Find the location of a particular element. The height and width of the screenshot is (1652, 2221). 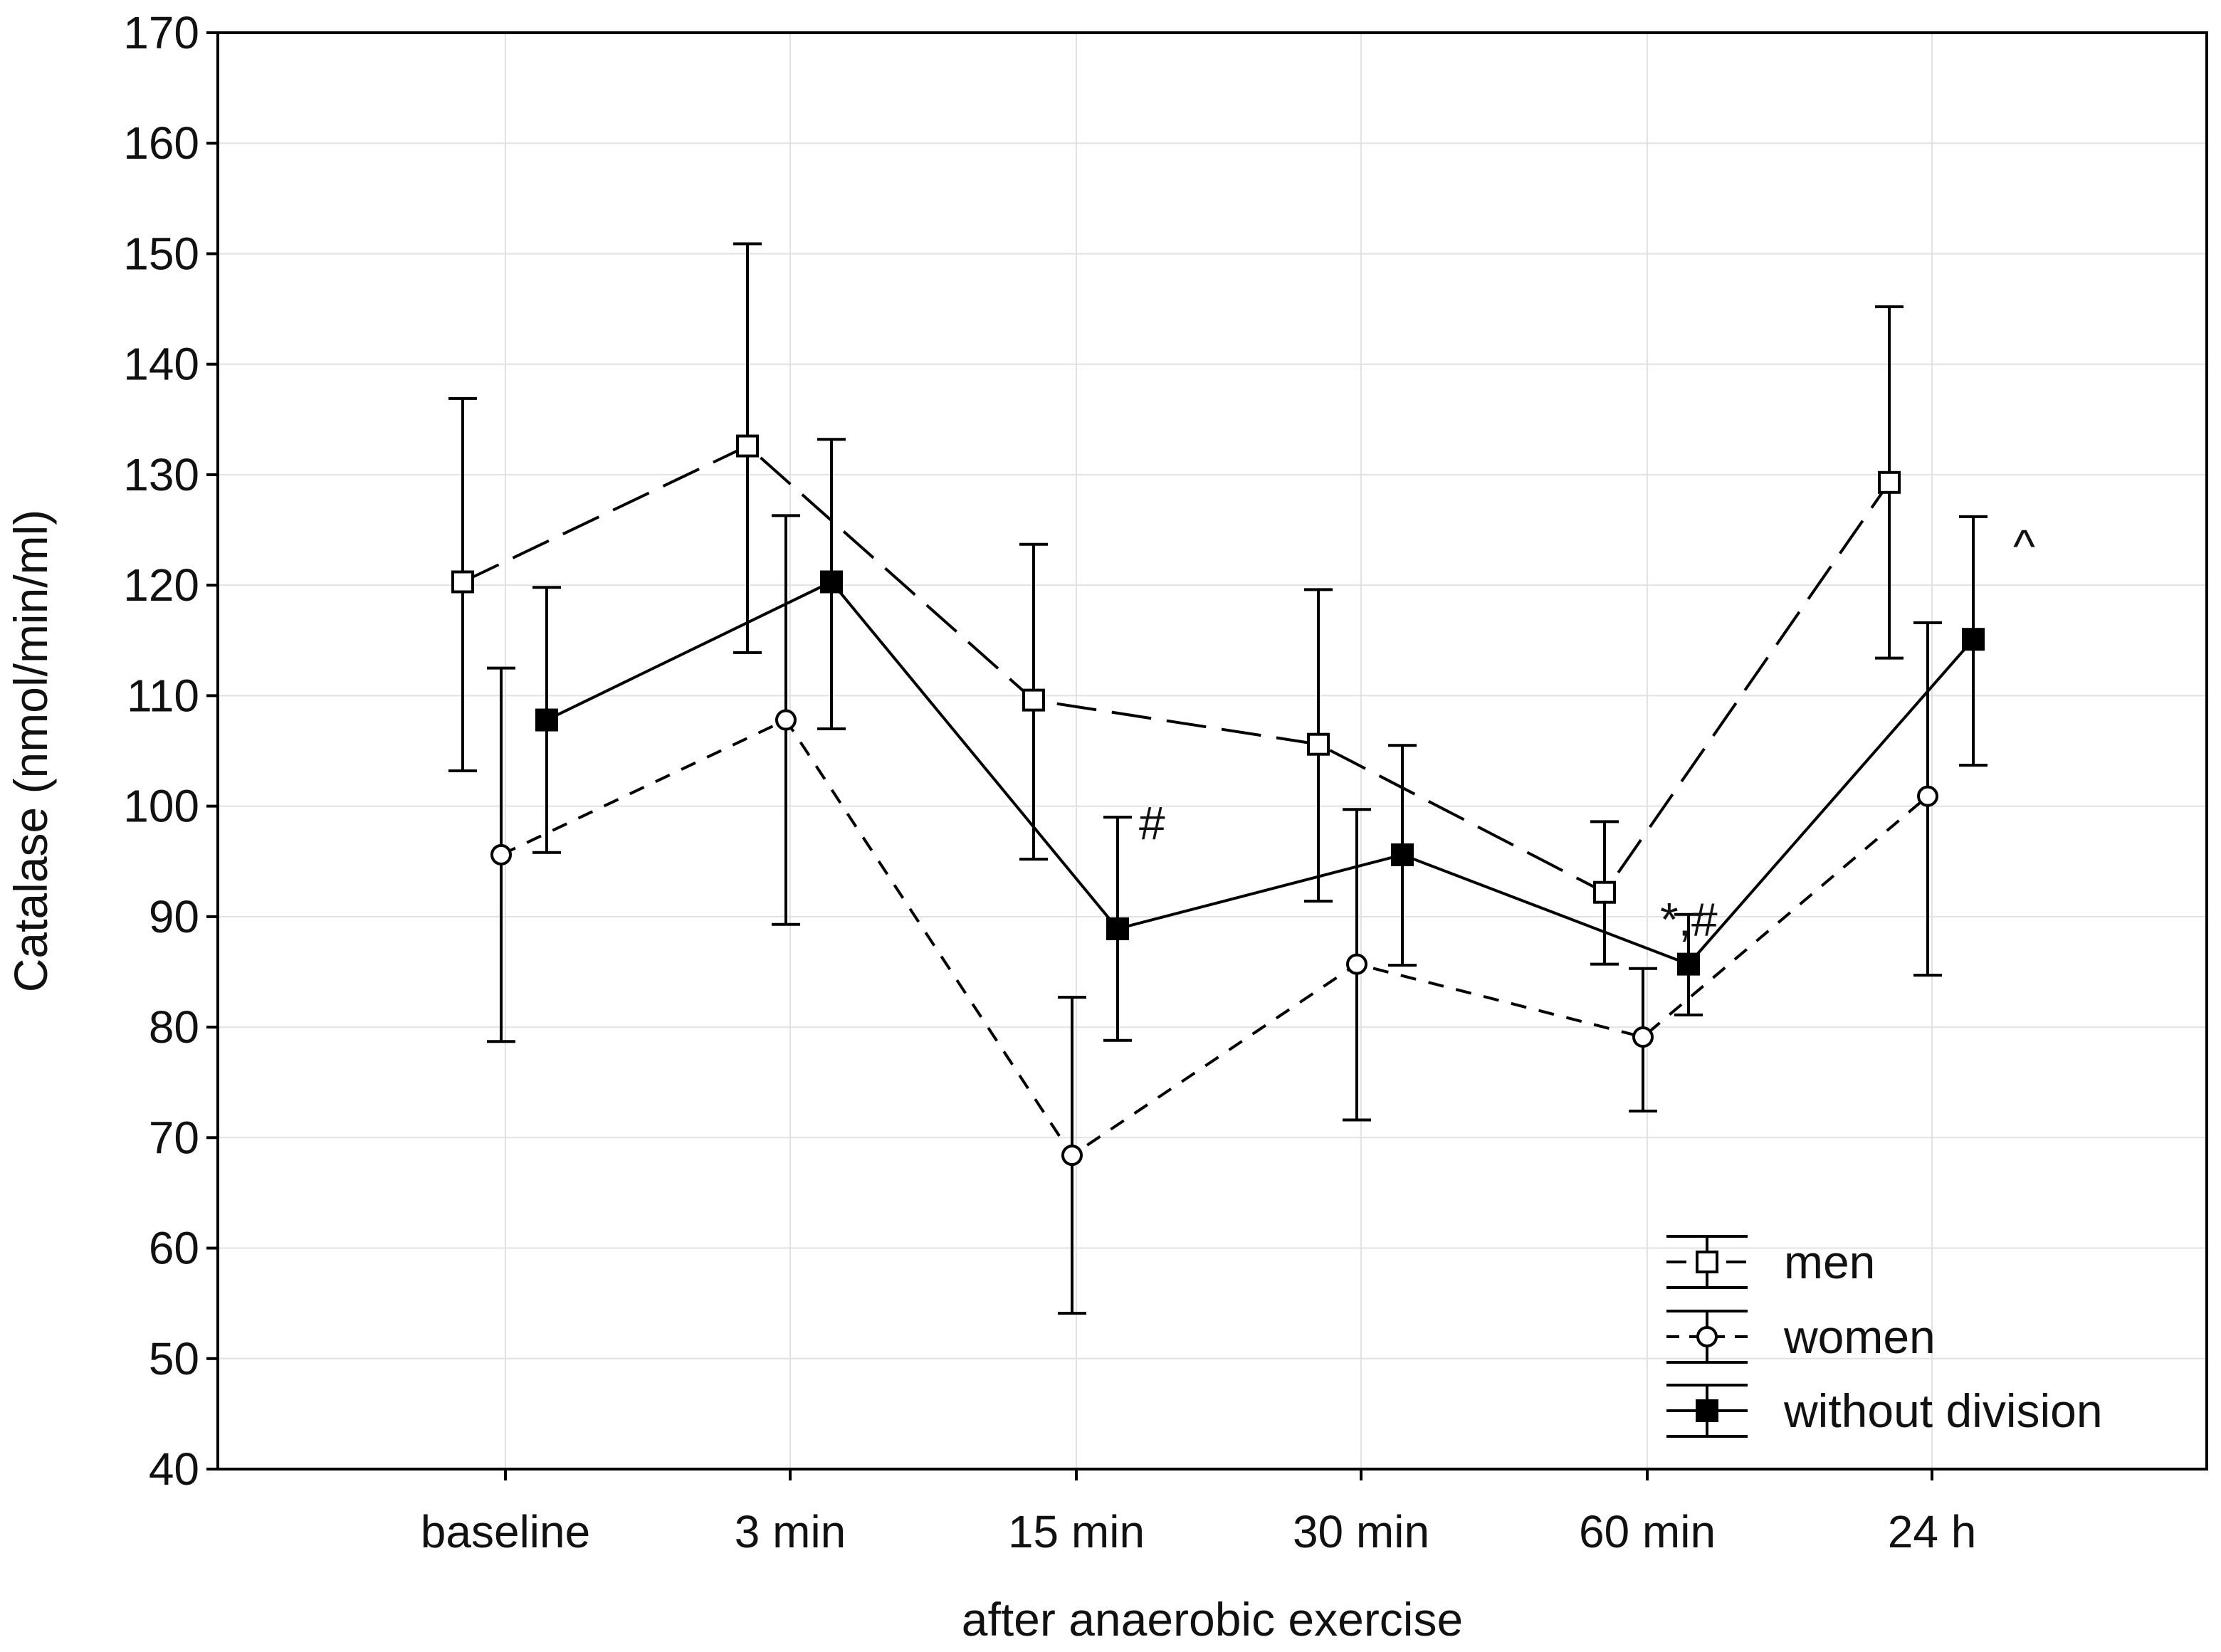

y-tick-label: 160 is located at coordinates (161, 143).